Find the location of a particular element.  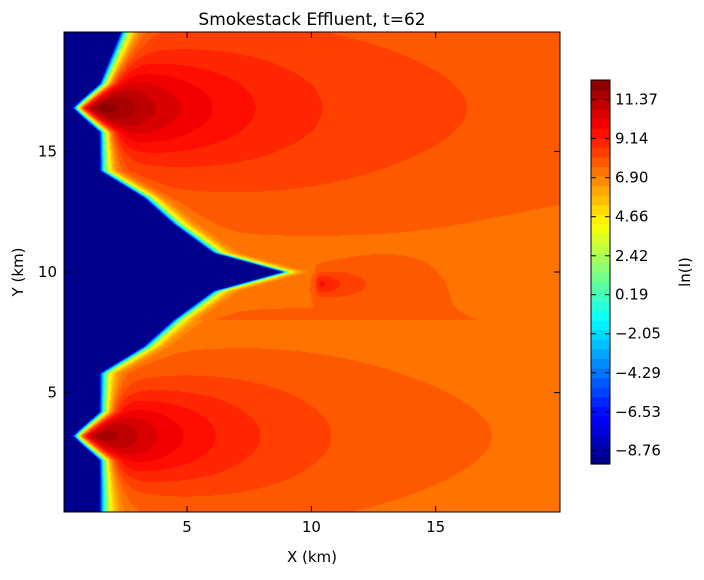

colorbar-tick-label: 0.19 is located at coordinates (631, 295).